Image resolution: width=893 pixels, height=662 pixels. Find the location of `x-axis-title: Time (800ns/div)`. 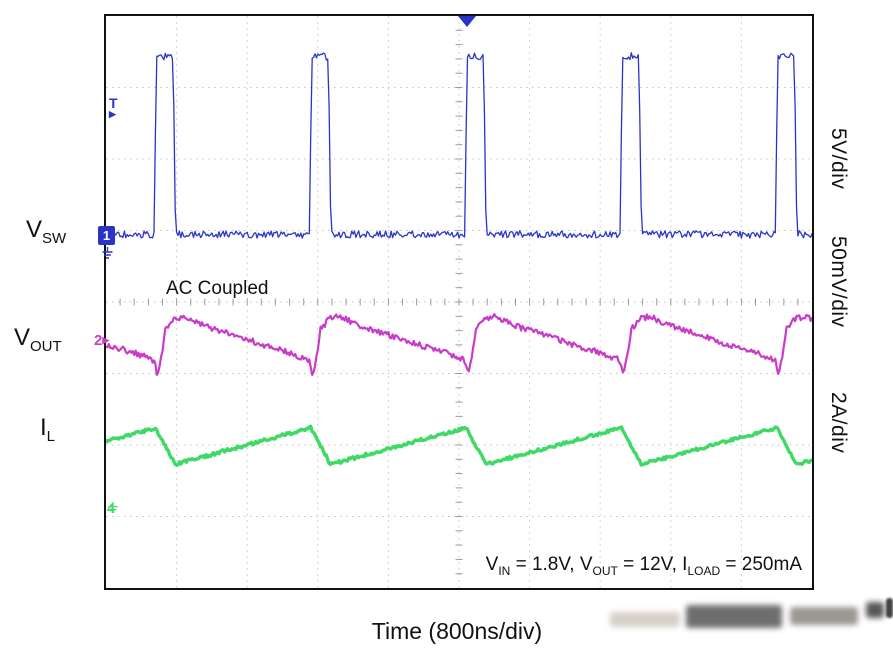

x-axis-title: Time (800ns/div) is located at coordinates (457, 631).